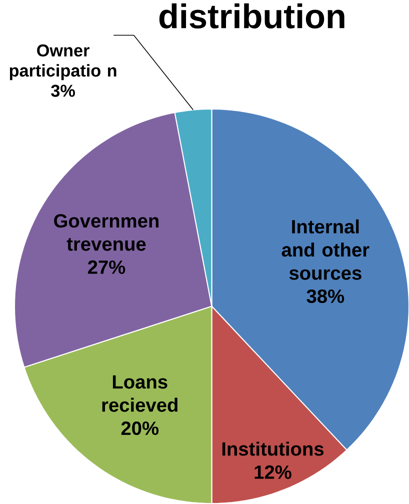 This screenshot has height=504, width=409. What do you see at coordinates (251, 16) in the screenshot?
I see `chart-title: distribution` at bounding box center [251, 16].